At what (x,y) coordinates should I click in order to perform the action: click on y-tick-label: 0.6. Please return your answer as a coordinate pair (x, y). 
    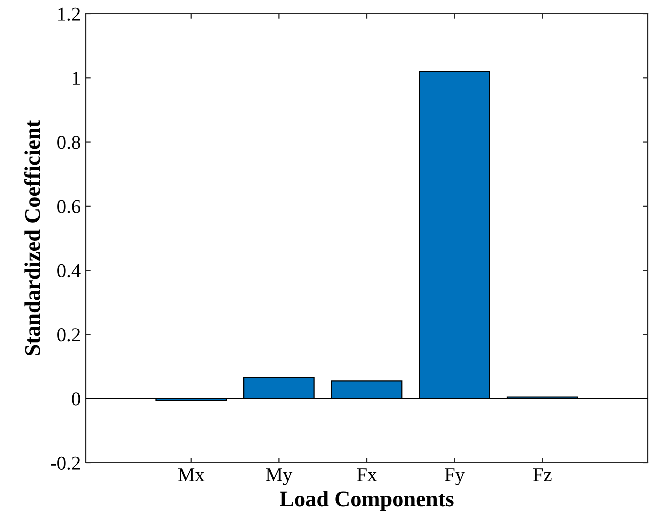
    Looking at the image, I should click on (69, 207).